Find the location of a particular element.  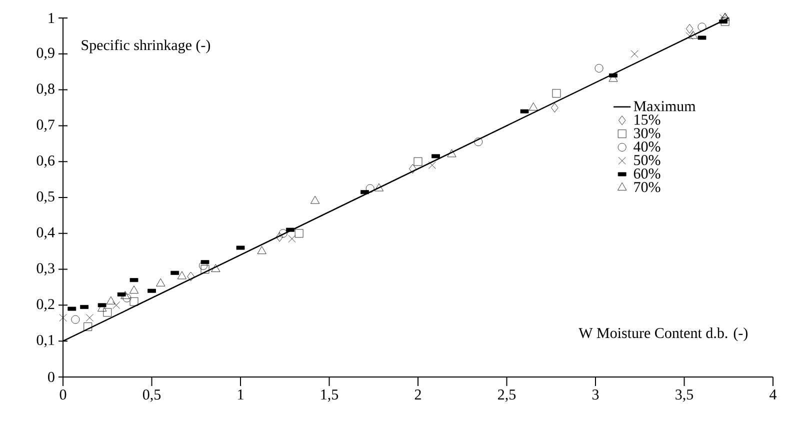

y-axis-title: Specific shrinkage (-) is located at coordinates (146, 46).